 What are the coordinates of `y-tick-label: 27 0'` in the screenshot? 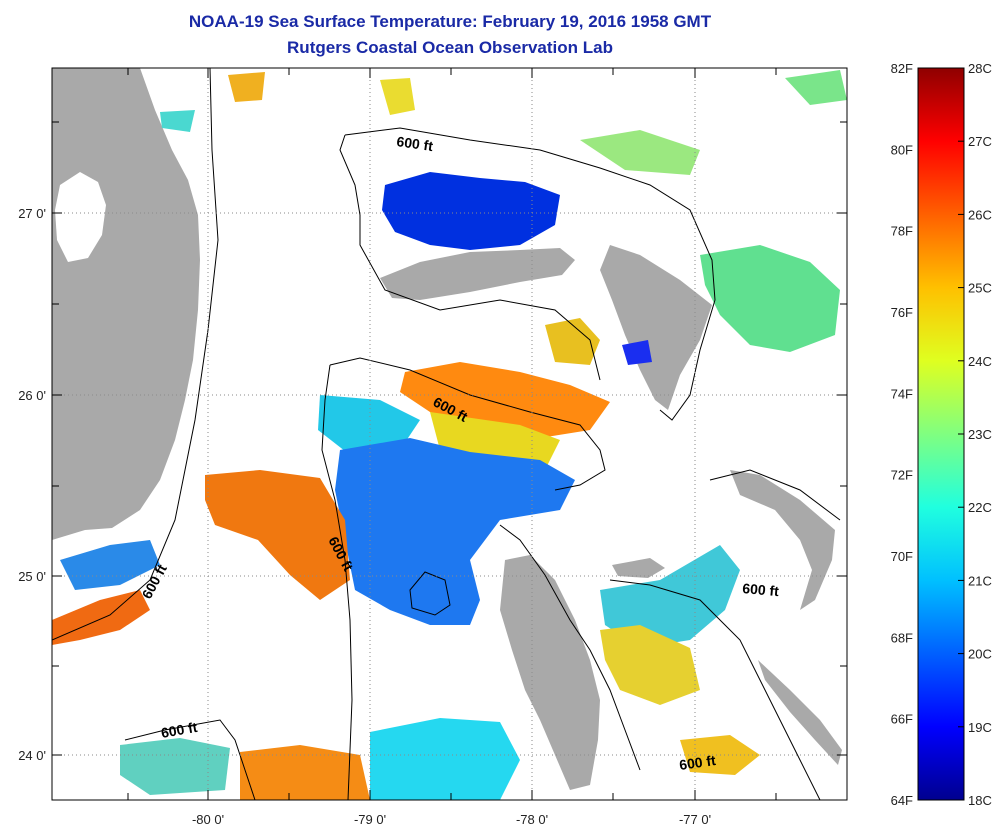 It's located at (32, 213).